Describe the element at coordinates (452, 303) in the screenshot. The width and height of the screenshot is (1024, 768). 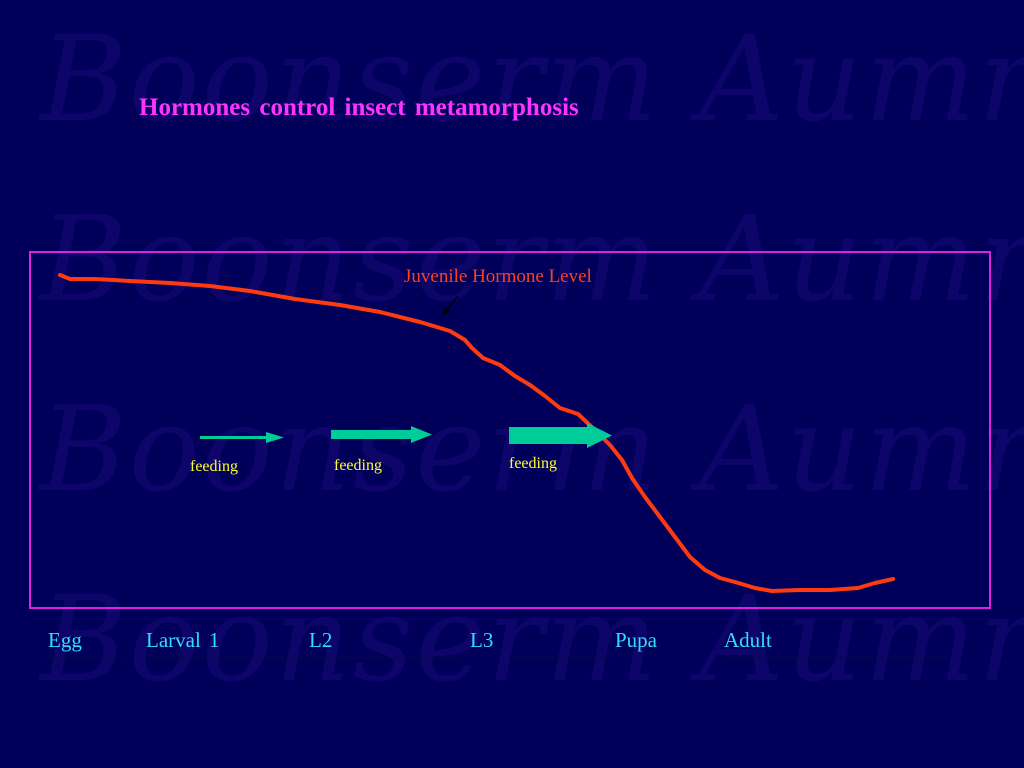
I see `label-pointer-line` at that location.